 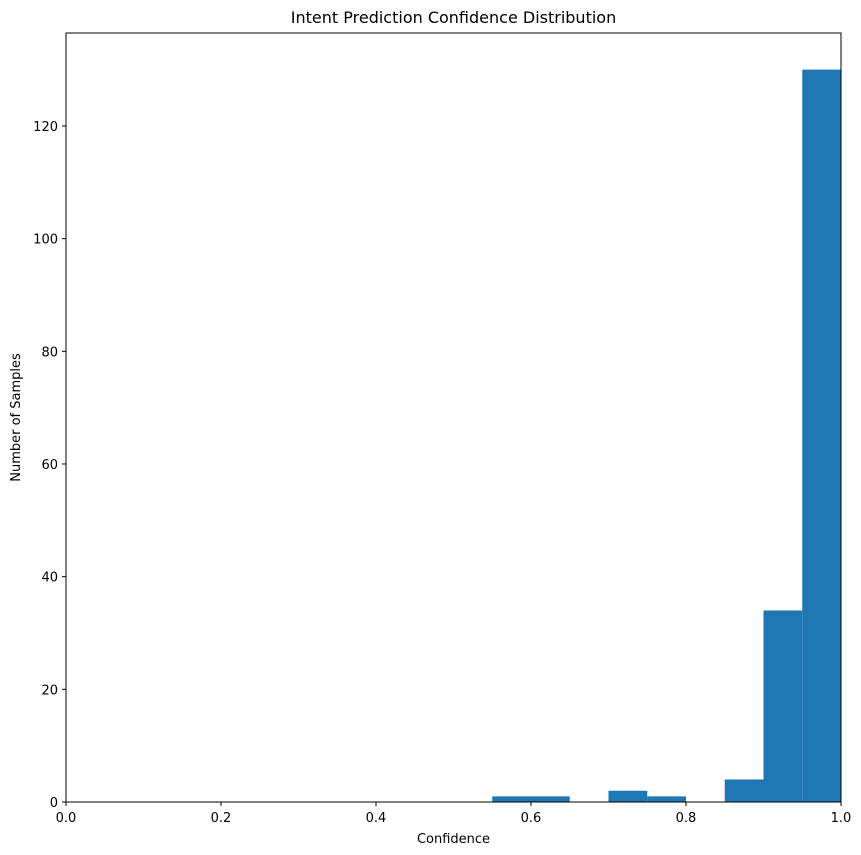 What do you see at coordinates (453, 839) in the screenshot?
I see `x-axis-title: Confidence` at bounding box center [453, 839].